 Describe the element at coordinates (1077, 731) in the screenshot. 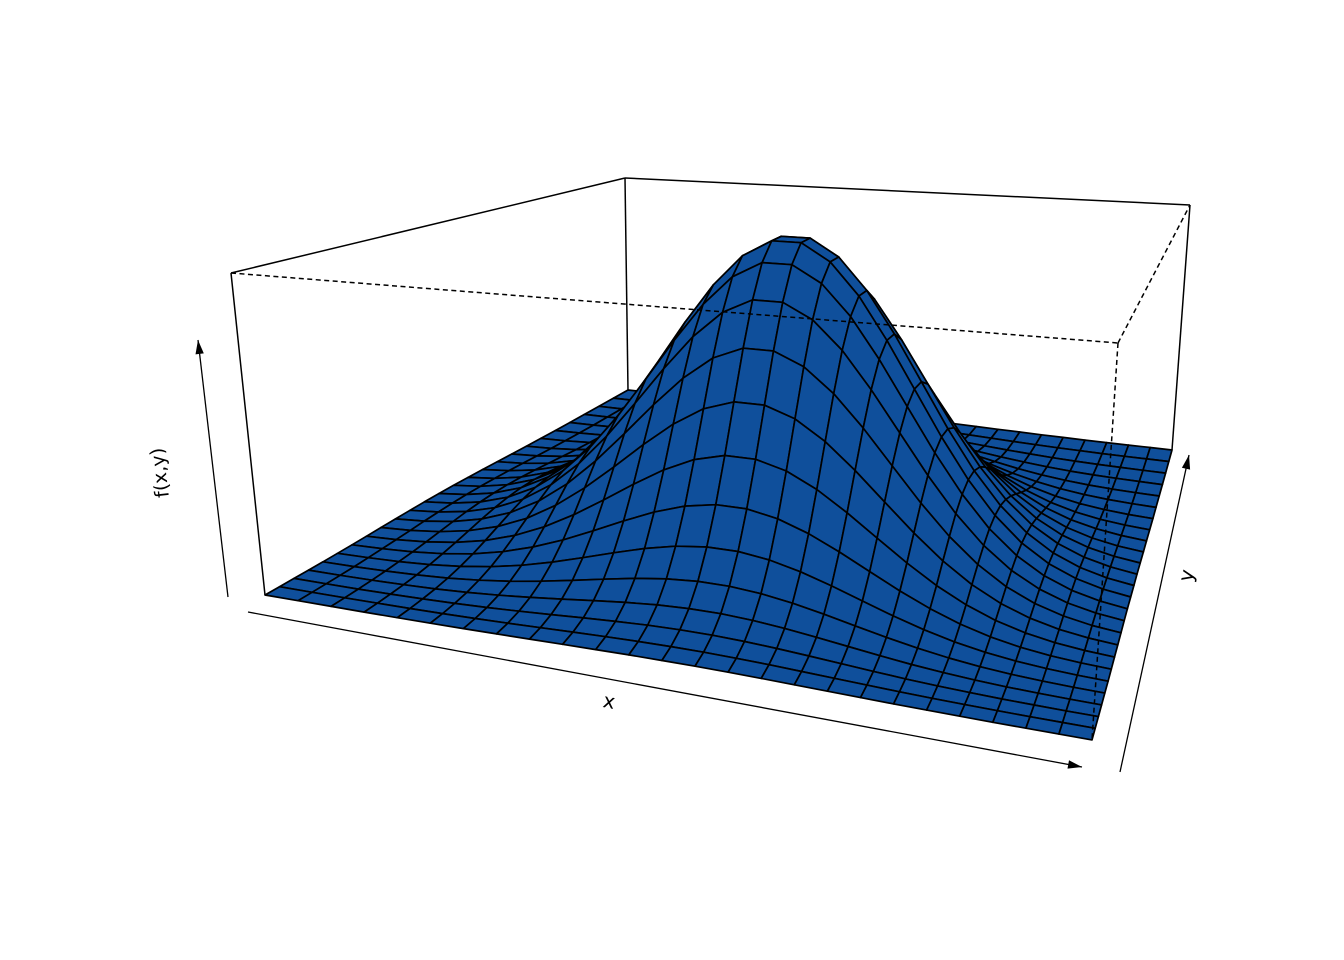

I see `surface-facet` at that location.